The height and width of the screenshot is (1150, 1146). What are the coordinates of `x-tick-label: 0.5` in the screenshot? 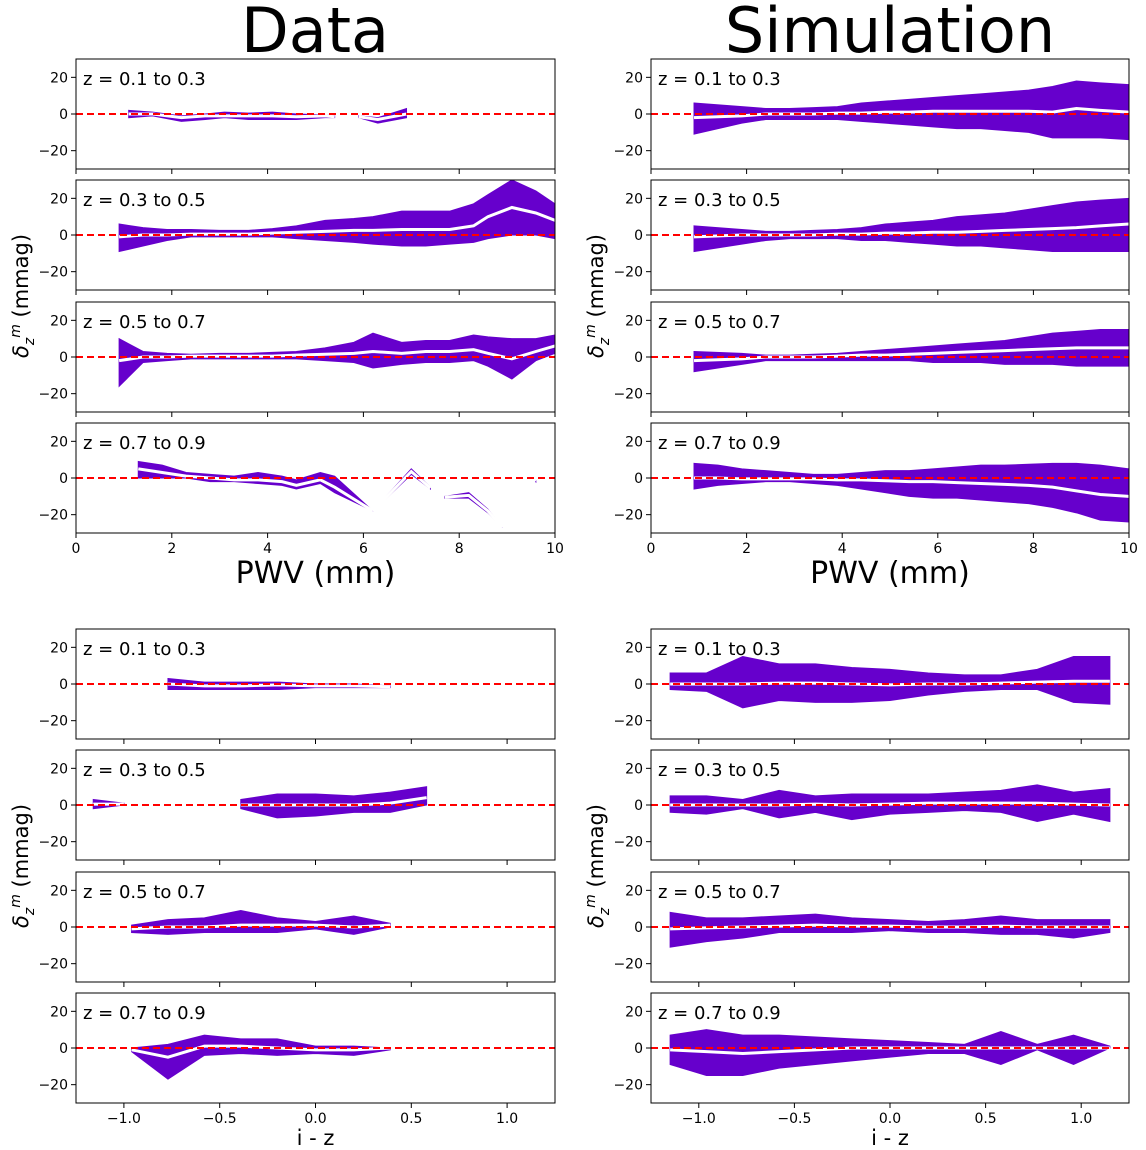 It's located at (985, 1119).